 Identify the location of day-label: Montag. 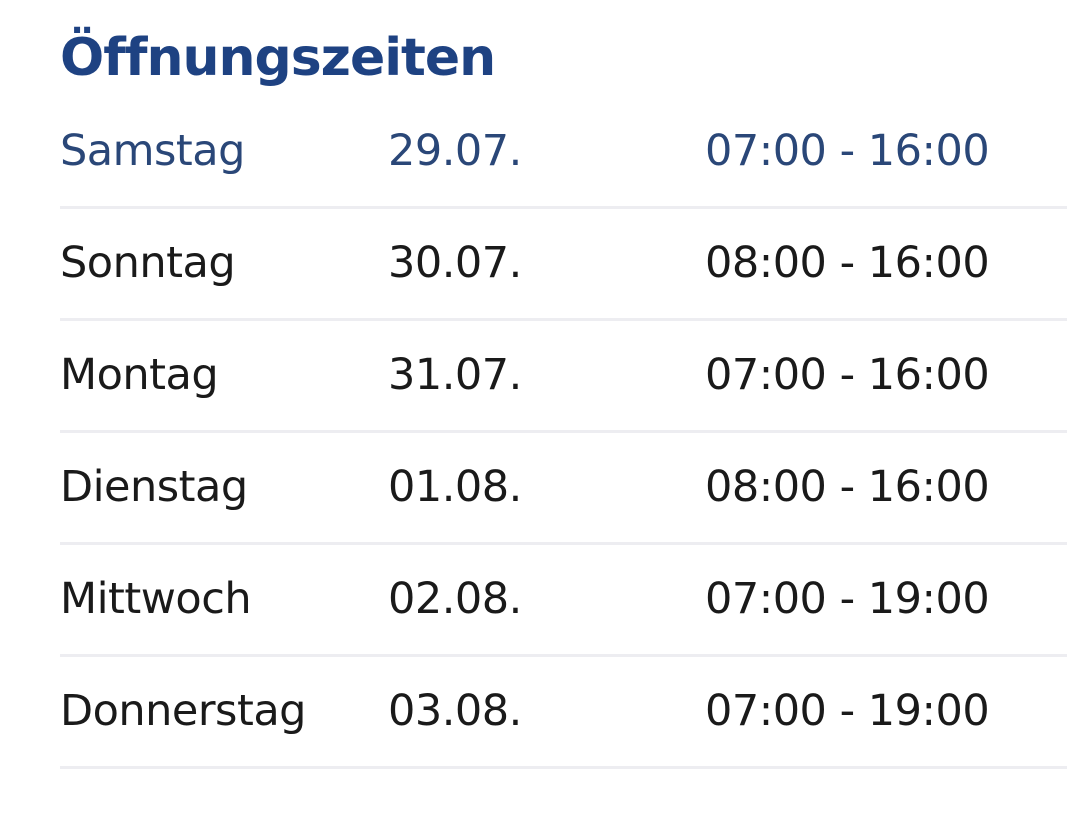
(139, 375).